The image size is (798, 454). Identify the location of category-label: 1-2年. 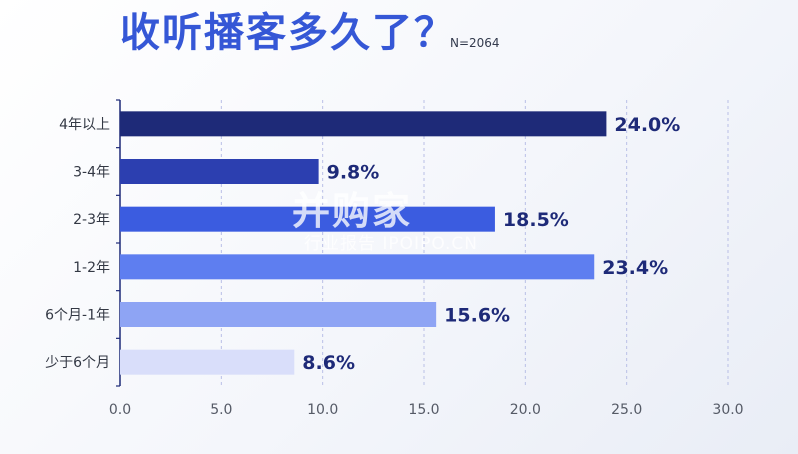
(91, 268).